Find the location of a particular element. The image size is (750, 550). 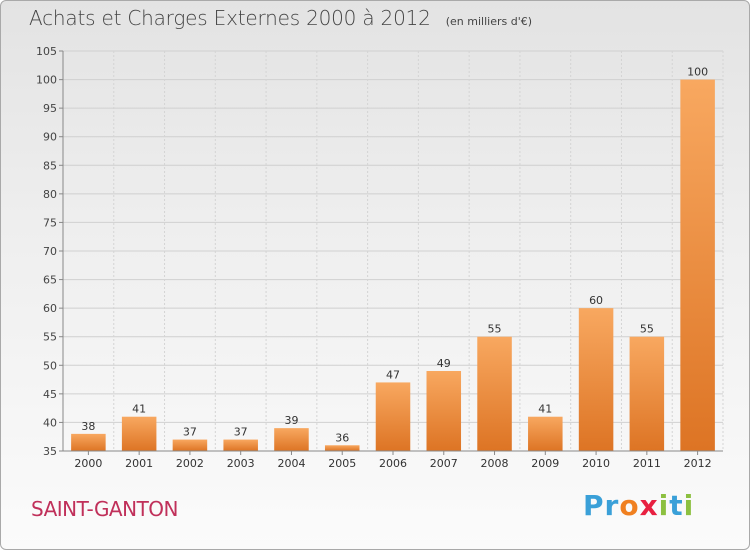

y-tick-label: 80 is located at coordinates (50, 194).